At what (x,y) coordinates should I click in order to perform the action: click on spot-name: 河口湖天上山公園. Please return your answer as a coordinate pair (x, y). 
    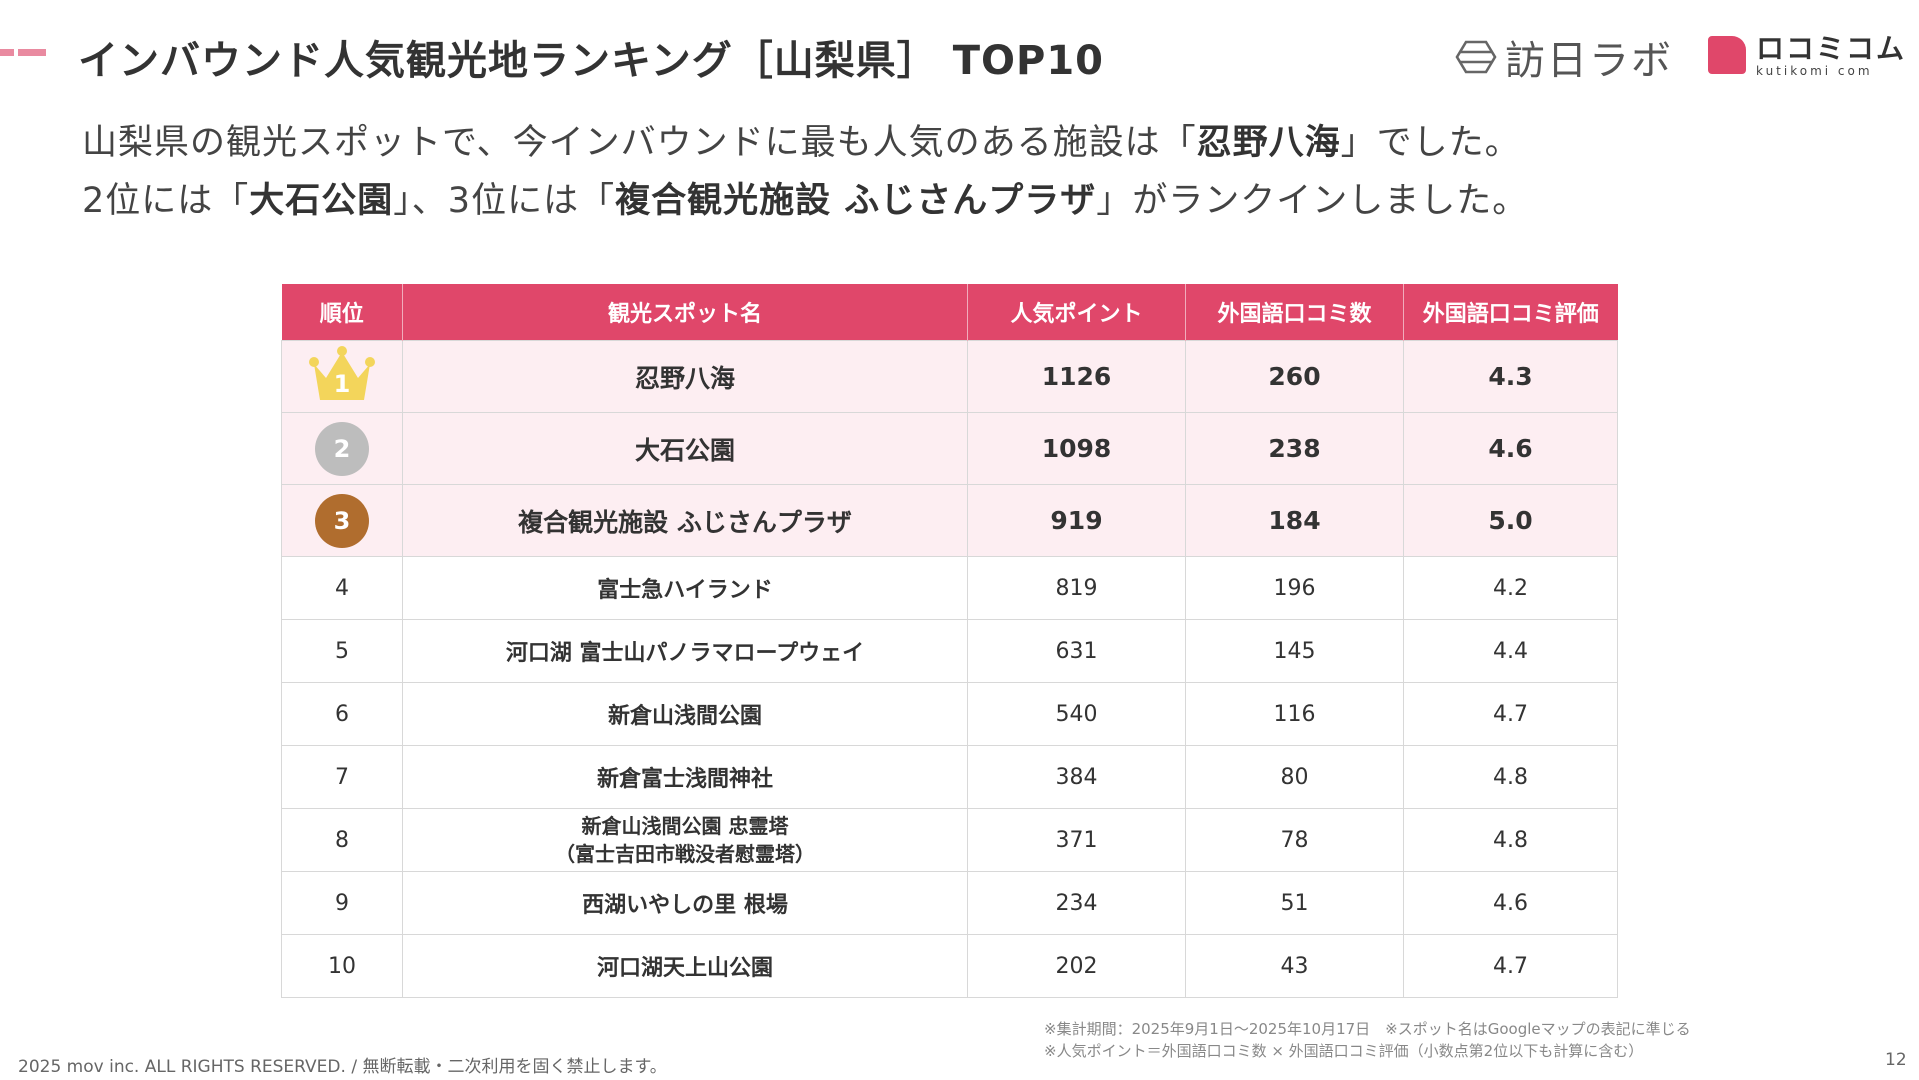
    Looking at the image, I should click on (685, 966).